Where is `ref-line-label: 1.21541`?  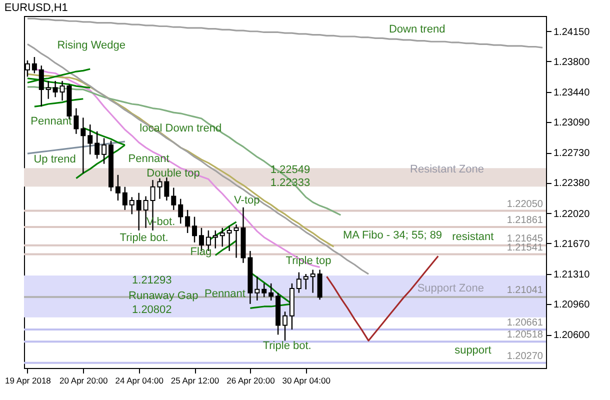
ref-line-label: 1.21541 is located at coordinates (525, 248).